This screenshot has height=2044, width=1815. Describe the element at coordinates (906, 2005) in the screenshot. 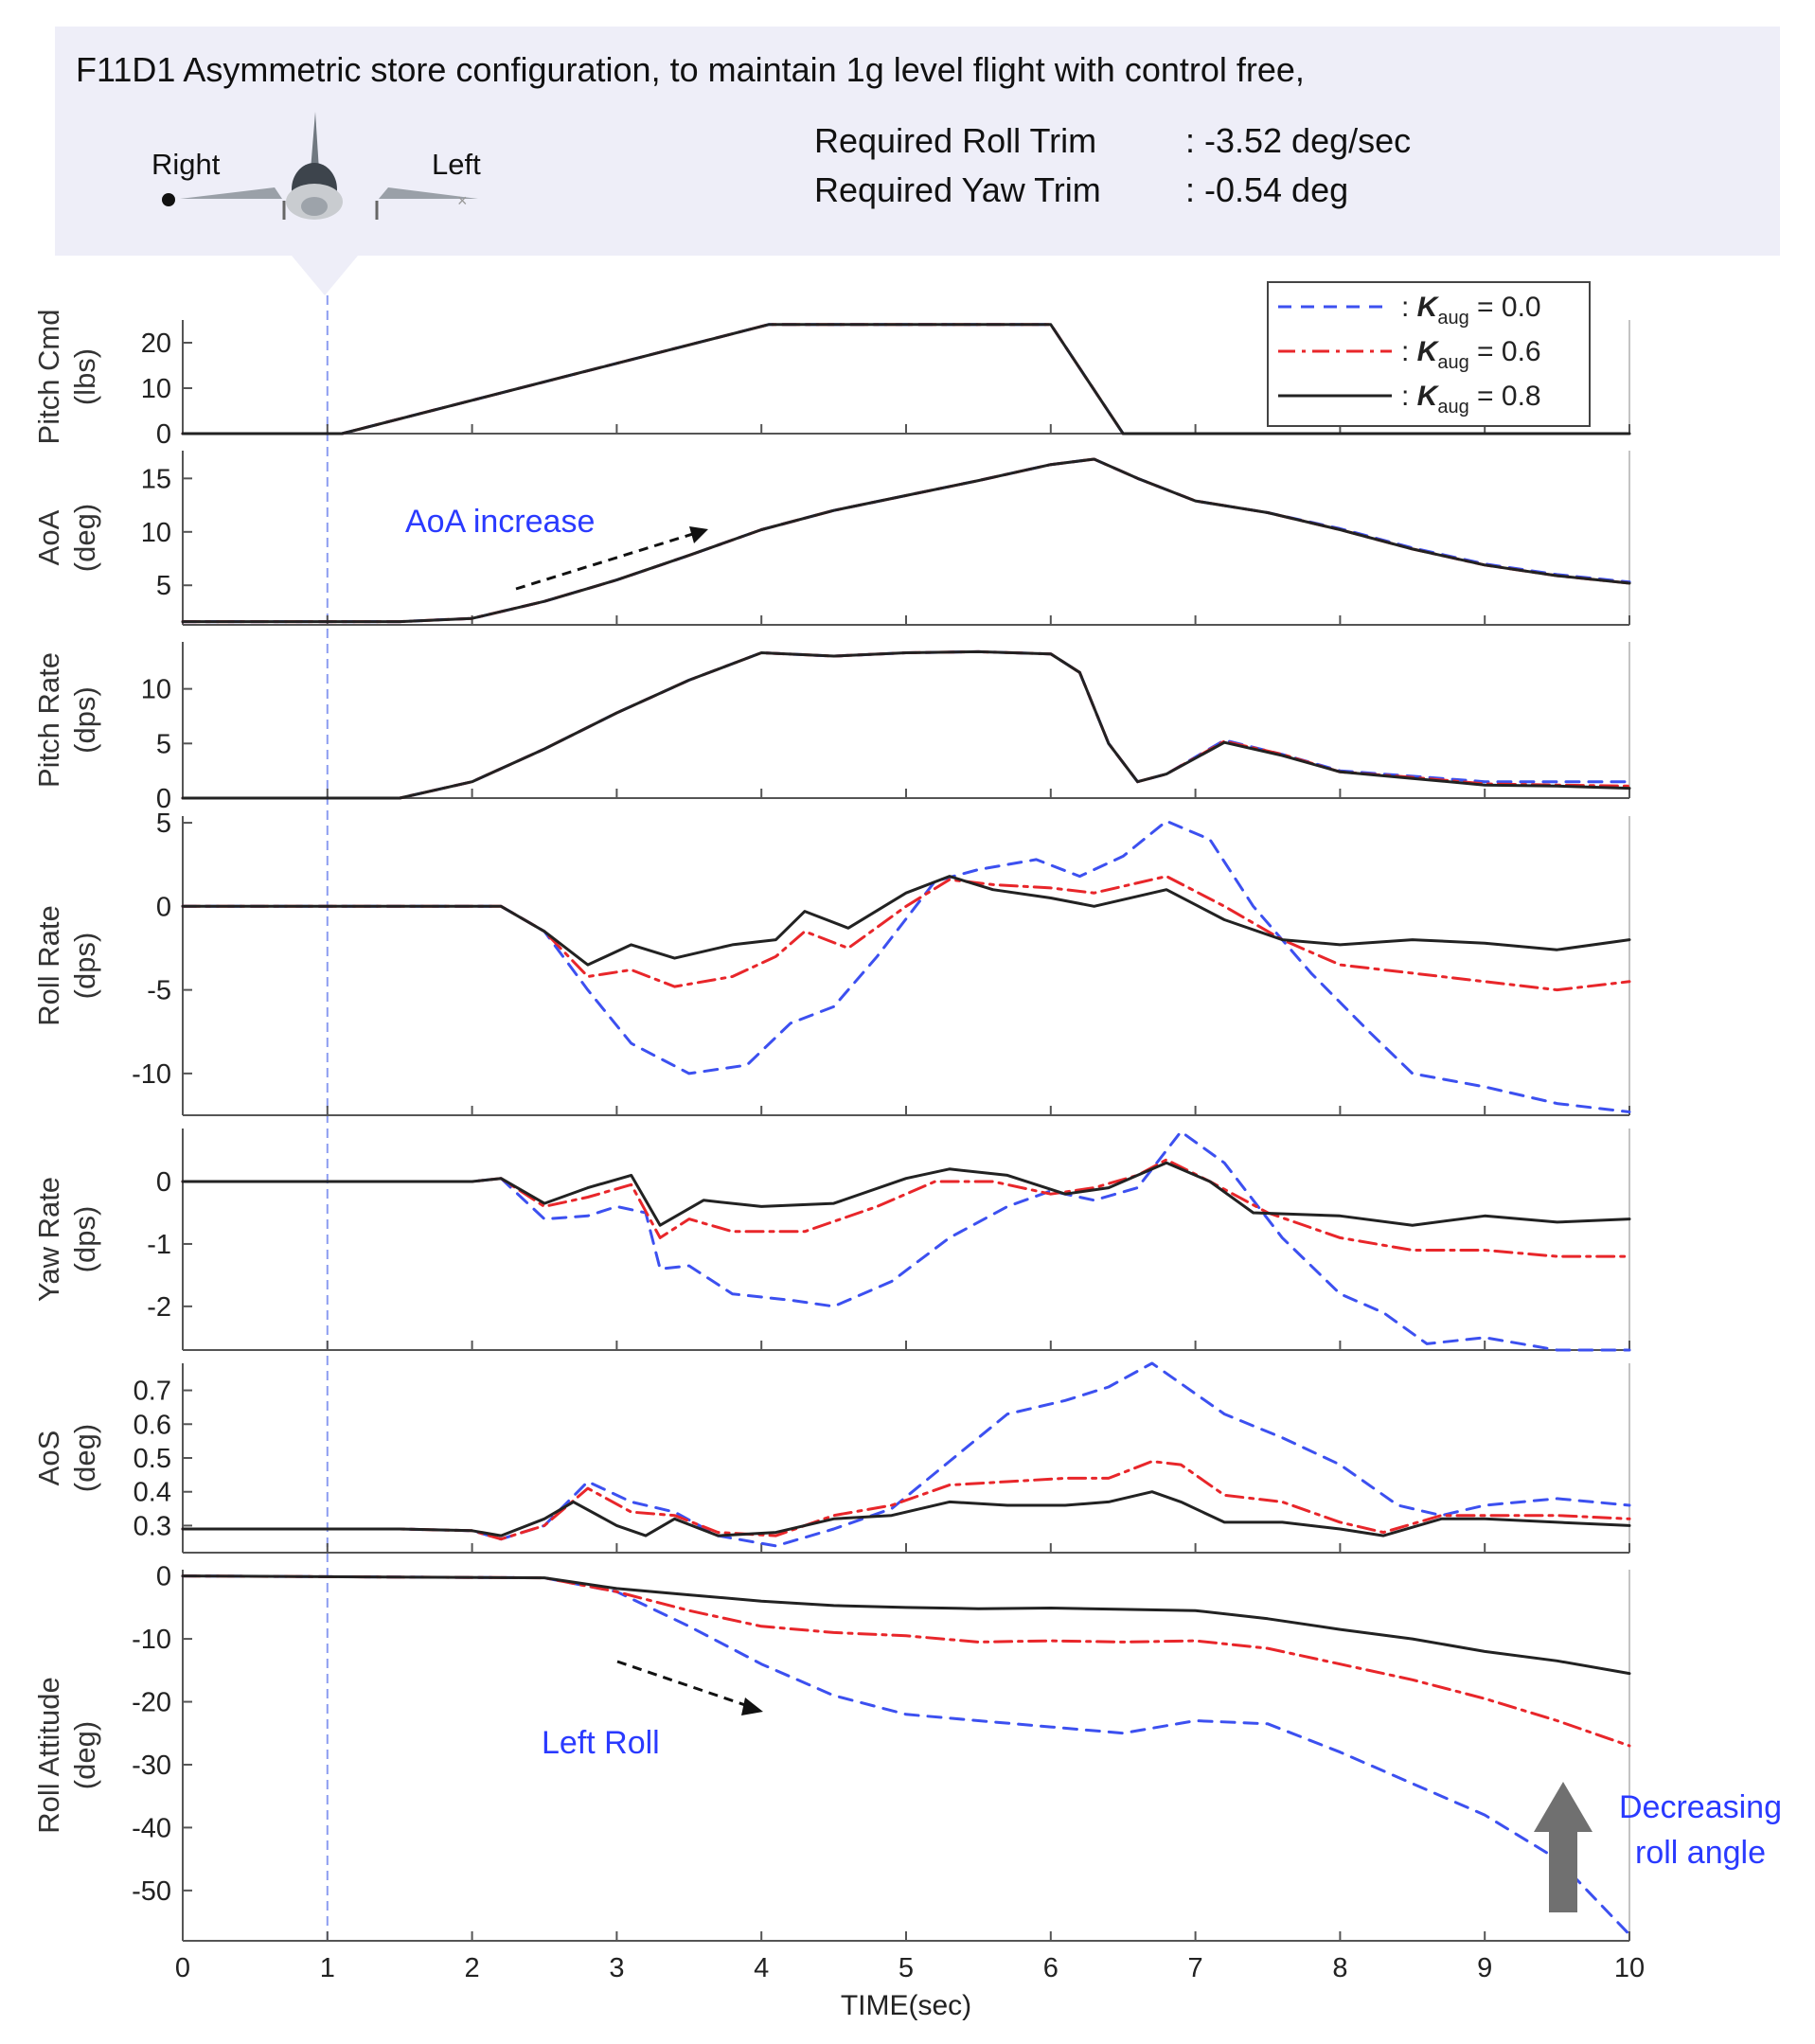

I see `x-axis-label: TIME(sec)` at that location.